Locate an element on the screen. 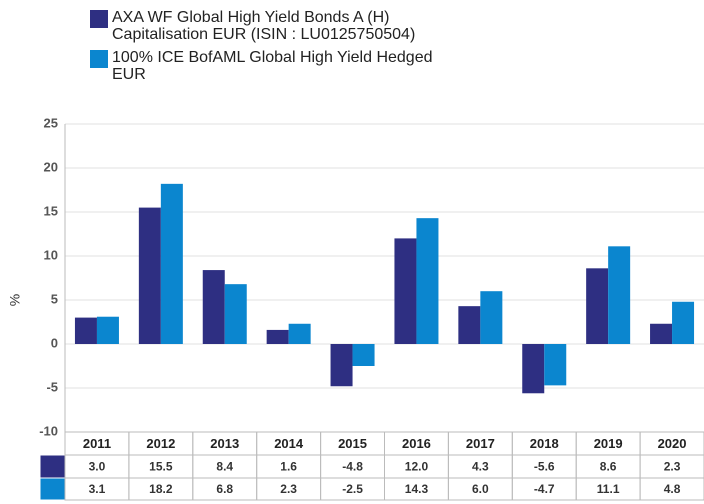 This screenshot has height=504, width=704. table-value: 12.0 is located at coordinates (417, 467).